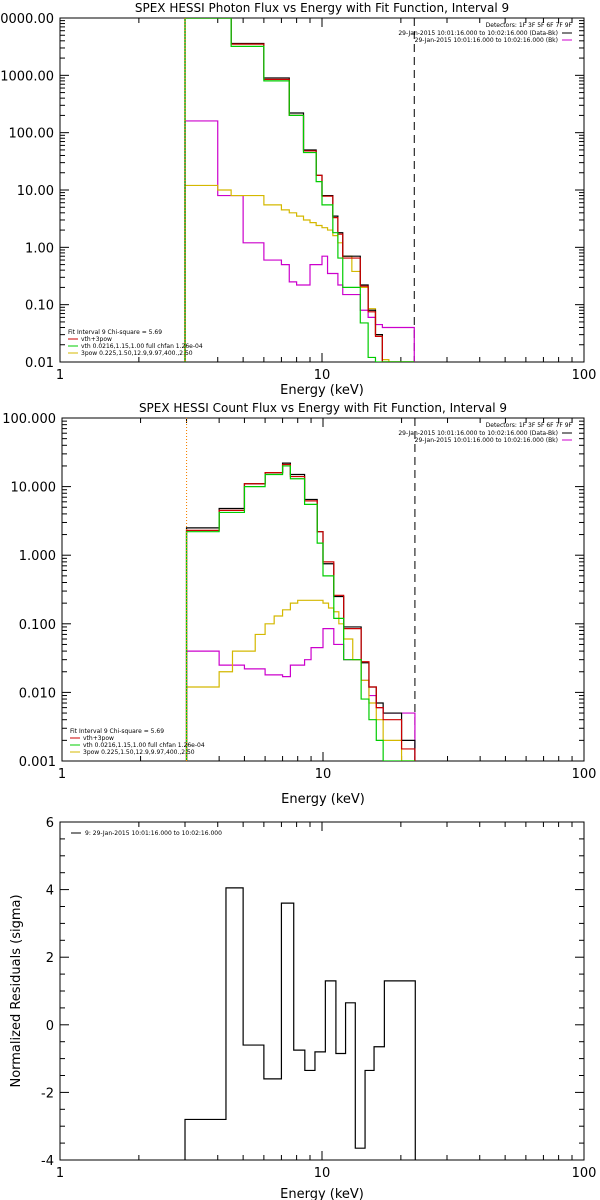 The height and width of the screenshot is (1200, 600). What do you see at coordinates (50, 823) in the screenshot?
I see `y-tick-label: 6` at bounding box center [50, 823].